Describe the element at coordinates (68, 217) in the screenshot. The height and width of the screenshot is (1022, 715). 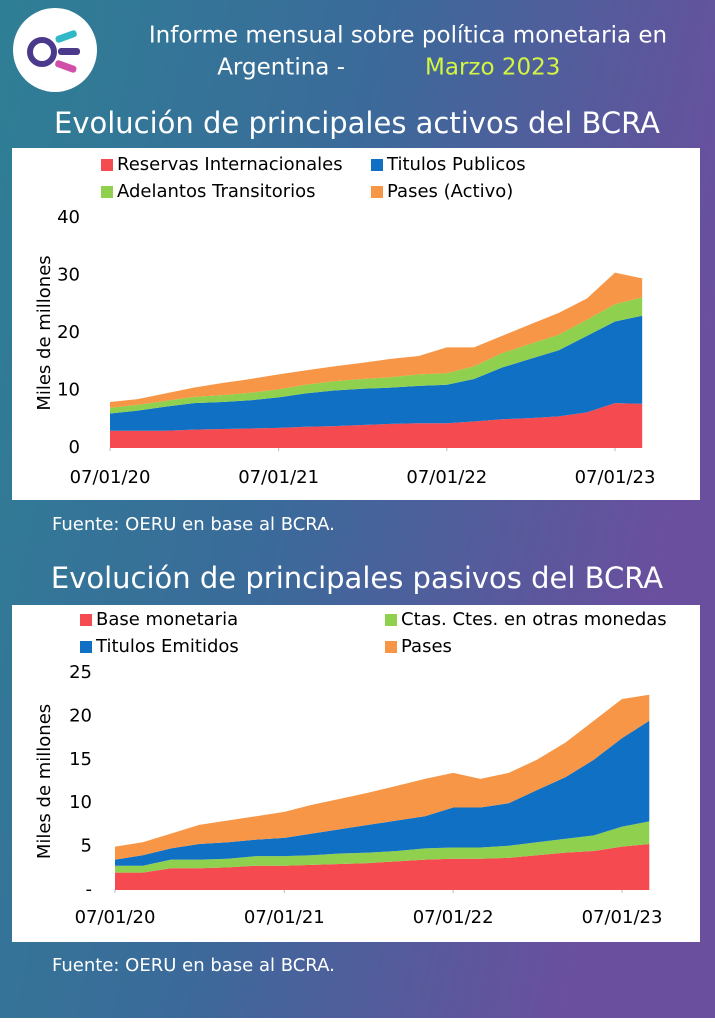
I see `y-tick-label: 40` at that location.